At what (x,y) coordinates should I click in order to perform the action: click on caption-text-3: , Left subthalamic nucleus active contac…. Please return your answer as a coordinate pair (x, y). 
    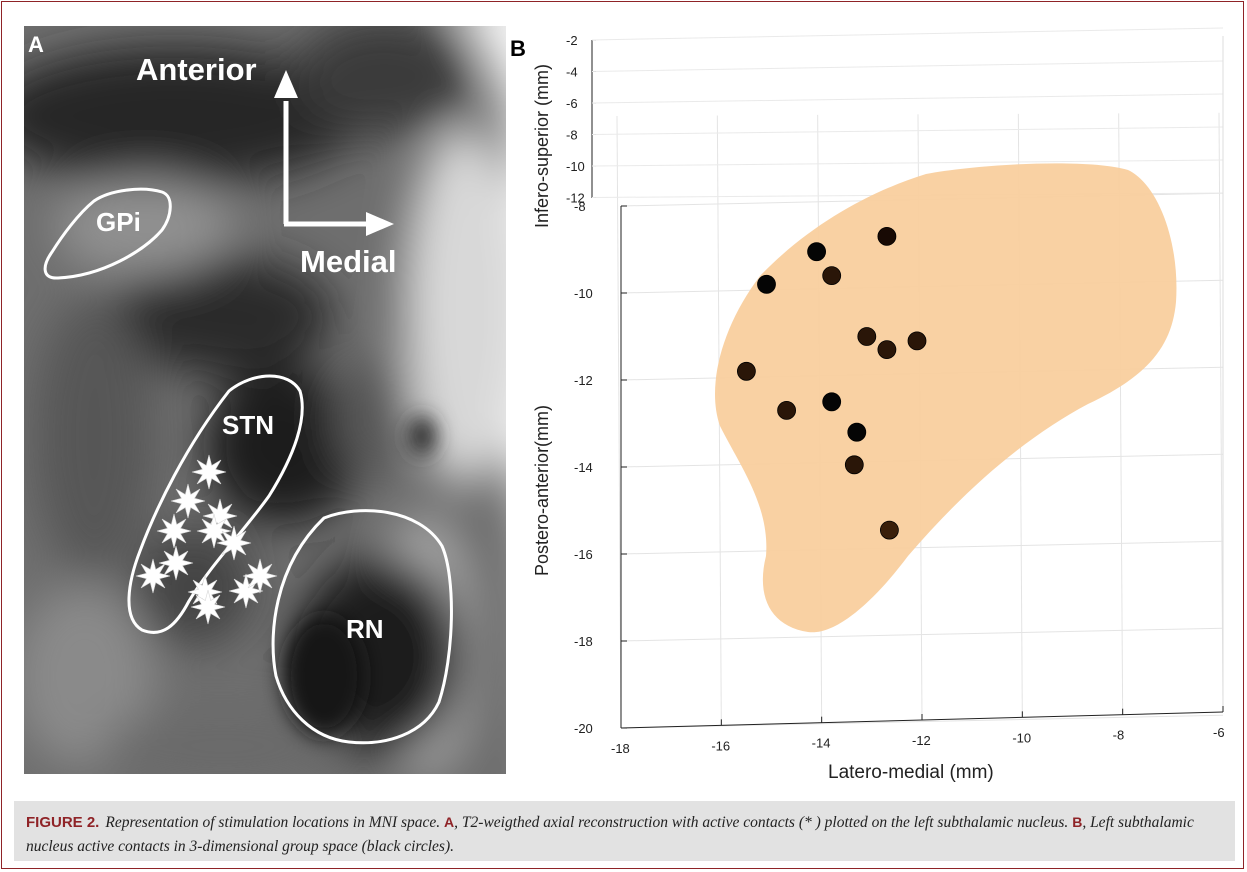
    Looking at the image, I should click on (610, 834).